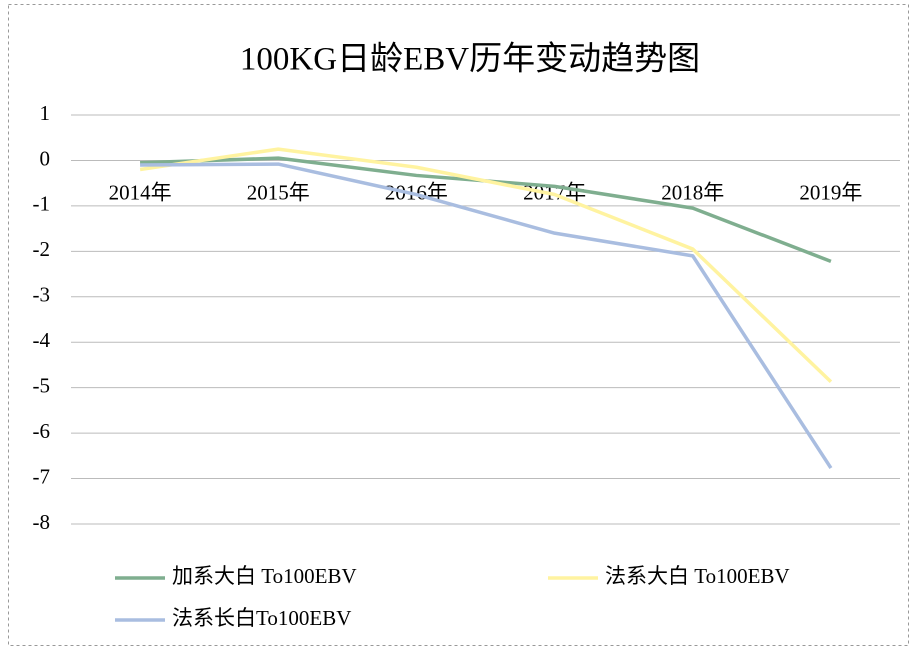 This screenshot has width=917, height=650. I want to click on x-tick-label: 2014年, so click(140, 192).